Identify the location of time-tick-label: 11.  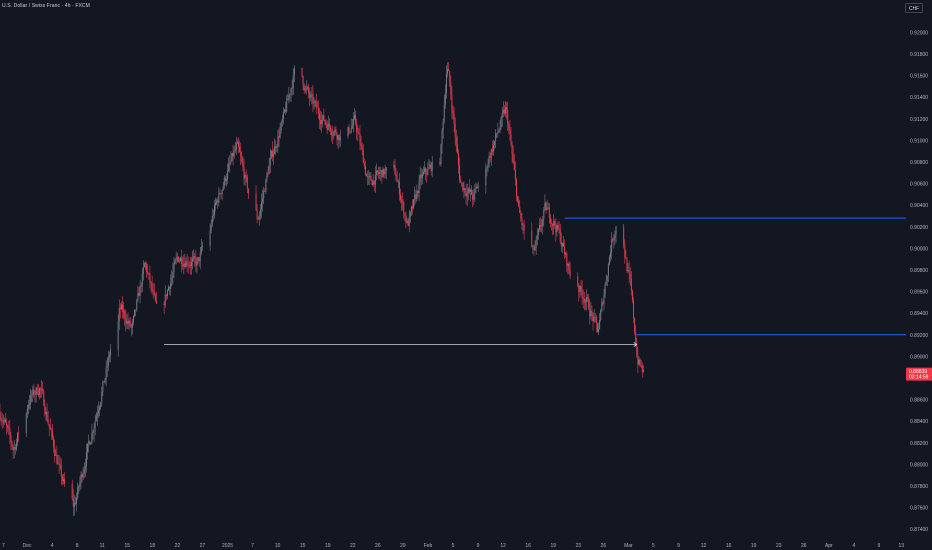
(102, 546).